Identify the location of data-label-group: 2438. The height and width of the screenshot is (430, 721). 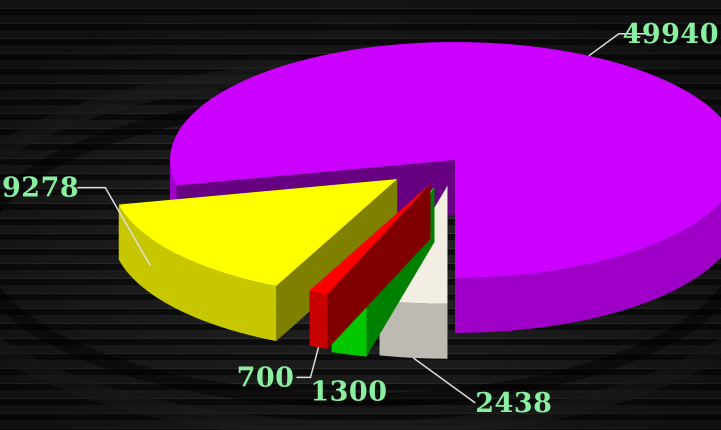
(482, 388).